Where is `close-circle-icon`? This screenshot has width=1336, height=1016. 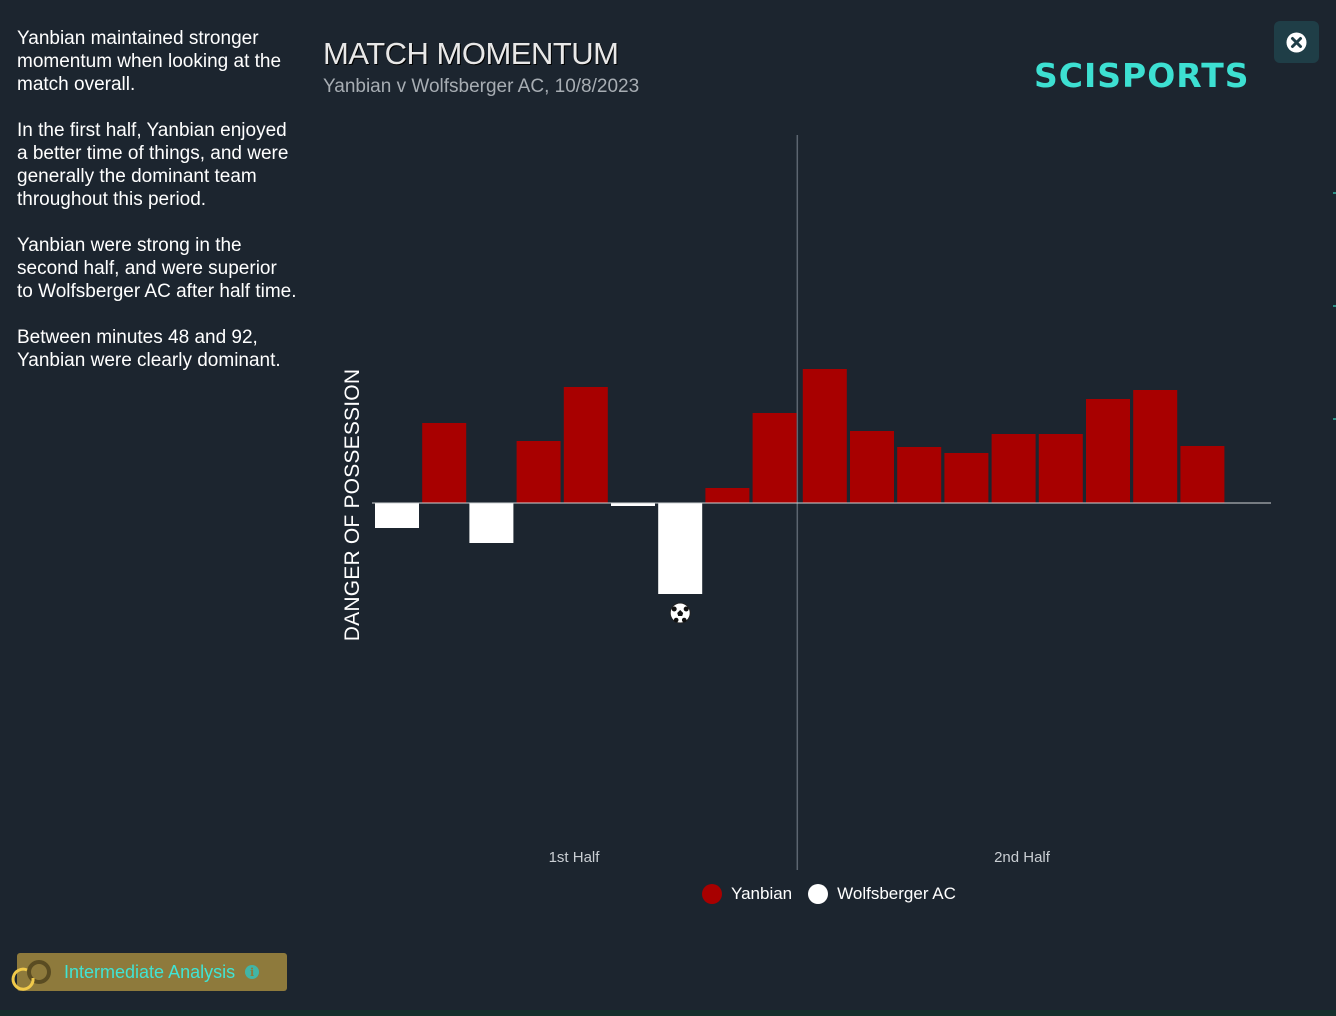
close-circle-icon is located at coordinates (1296, 42).